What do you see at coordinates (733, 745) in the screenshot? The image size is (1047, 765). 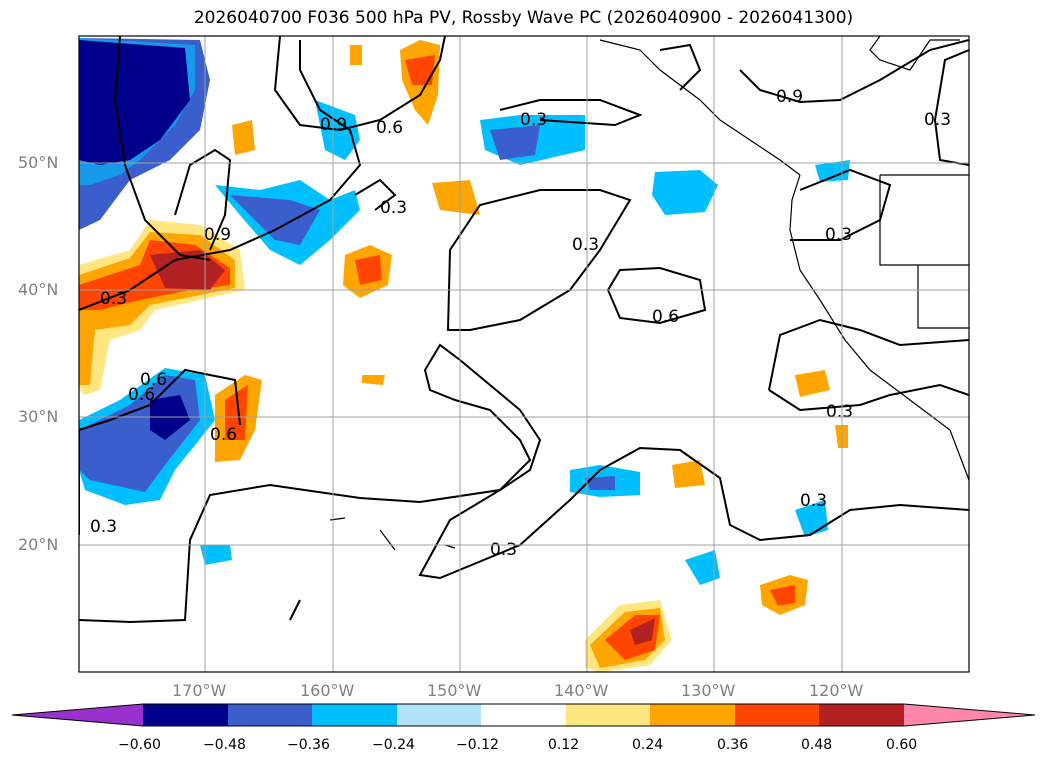 I see `colorbar-tick: 0.36` at bounding box center [733, 745].